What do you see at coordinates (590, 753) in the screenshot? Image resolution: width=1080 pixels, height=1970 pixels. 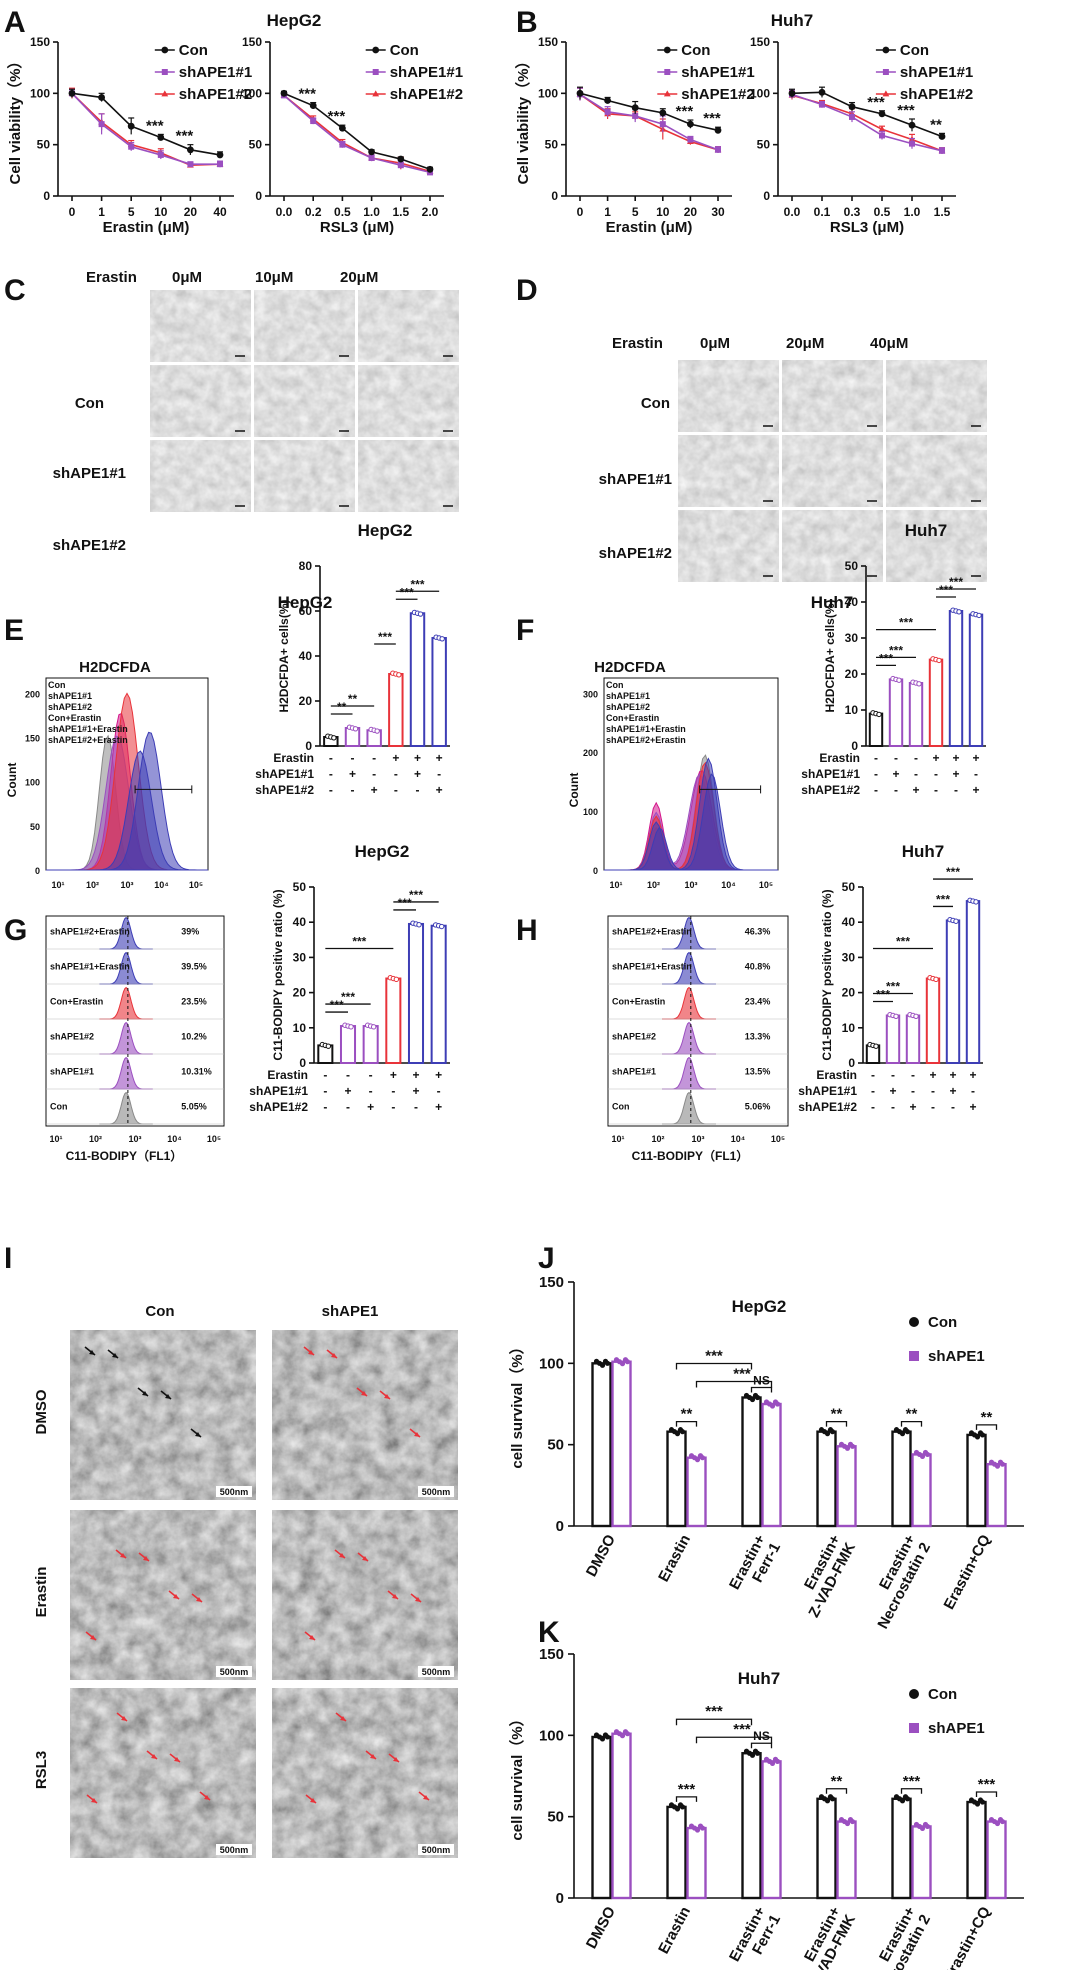 I see `y-tick-label: 200` at bounding box center [590, 753].